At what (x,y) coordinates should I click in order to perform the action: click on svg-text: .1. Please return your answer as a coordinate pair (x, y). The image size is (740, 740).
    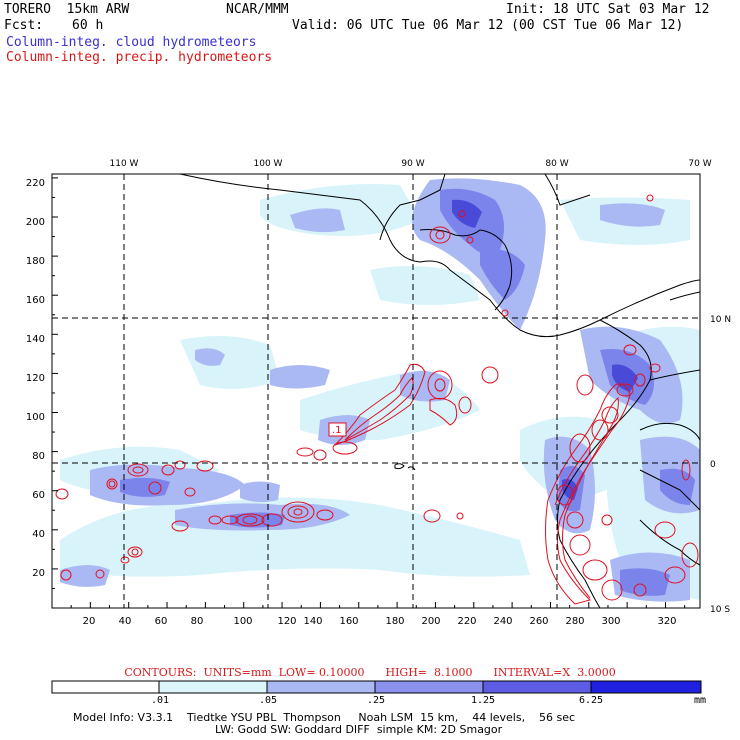
    Looking at the image, I should click on (337, 430).